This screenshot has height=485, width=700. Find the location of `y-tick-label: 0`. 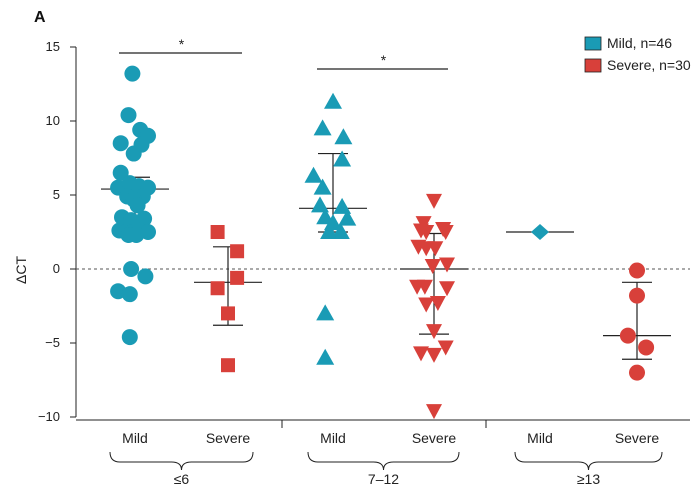

y-tick-label: 0 is located at coordinates (56, 268).